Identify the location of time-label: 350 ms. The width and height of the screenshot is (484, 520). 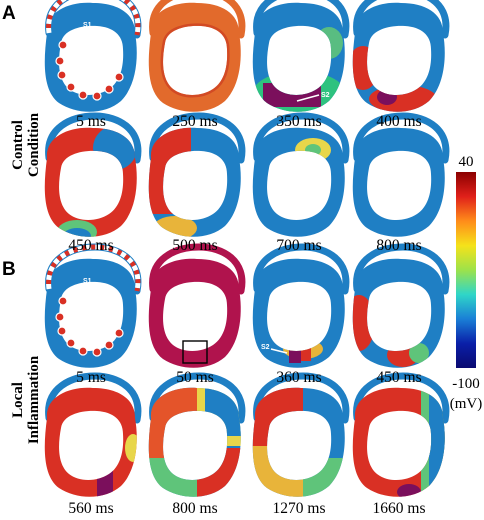
(298, 121).